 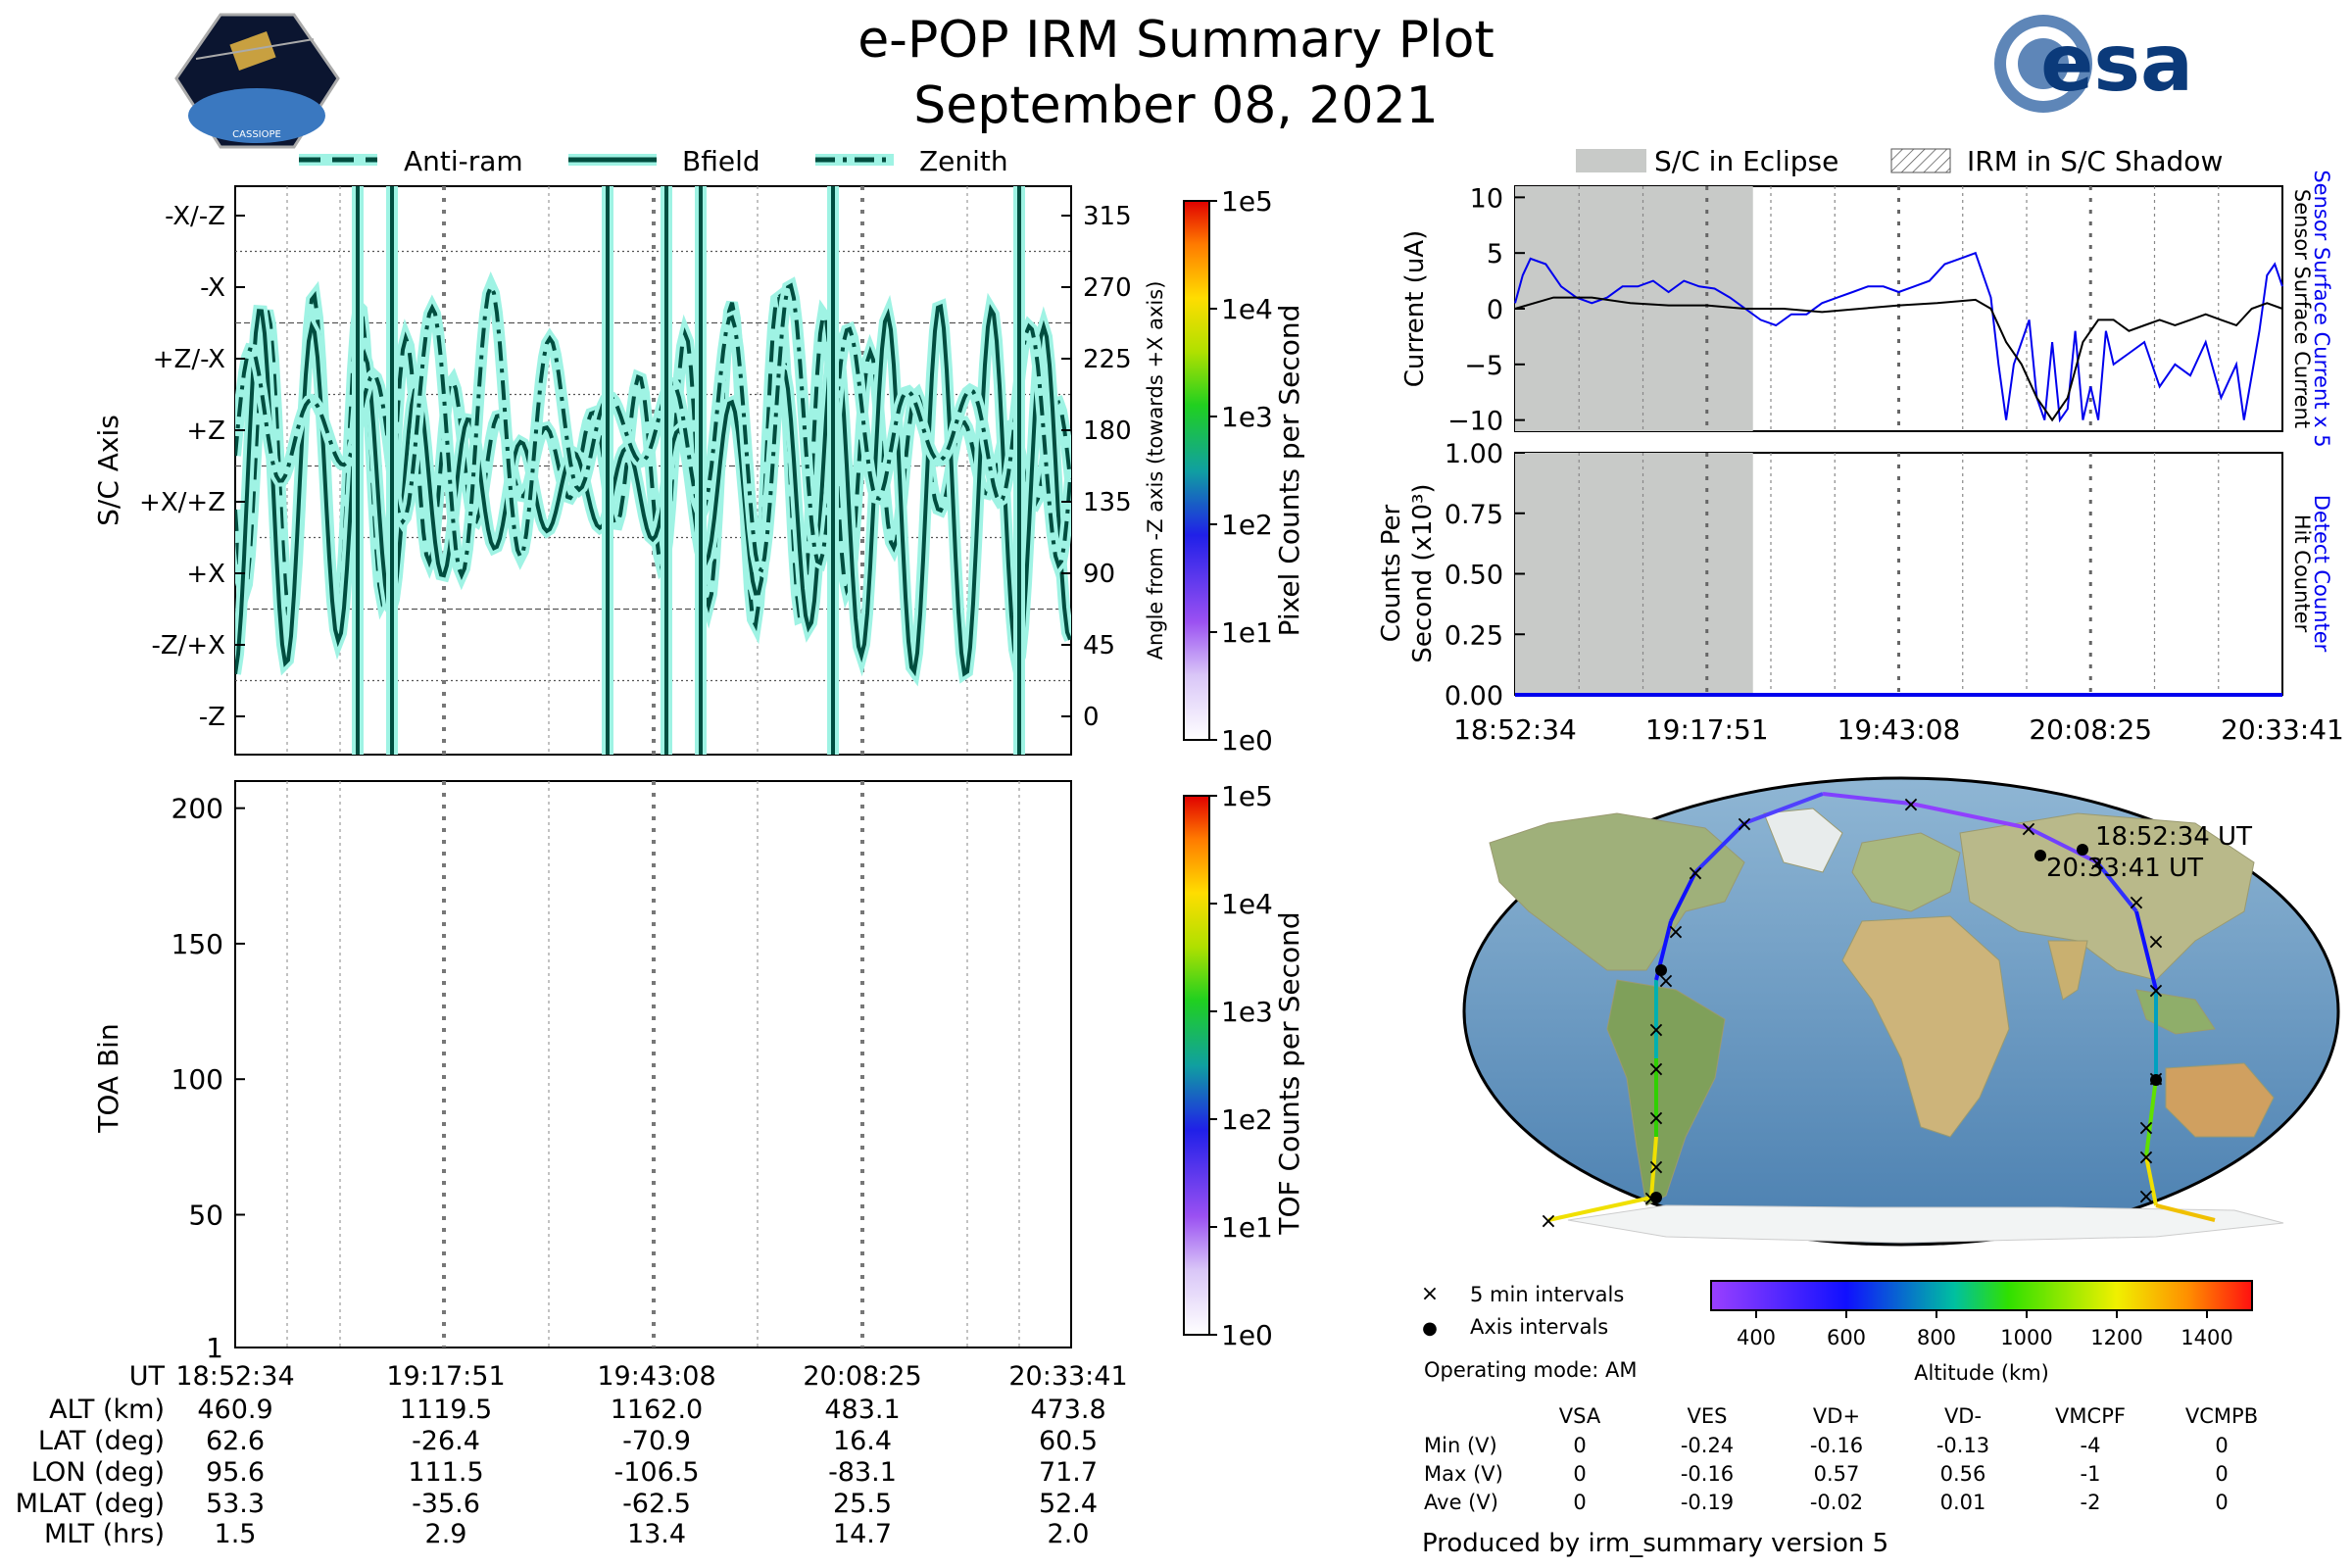 I want to click on voltage-cell: -4, so click(x=2091, y=1445).